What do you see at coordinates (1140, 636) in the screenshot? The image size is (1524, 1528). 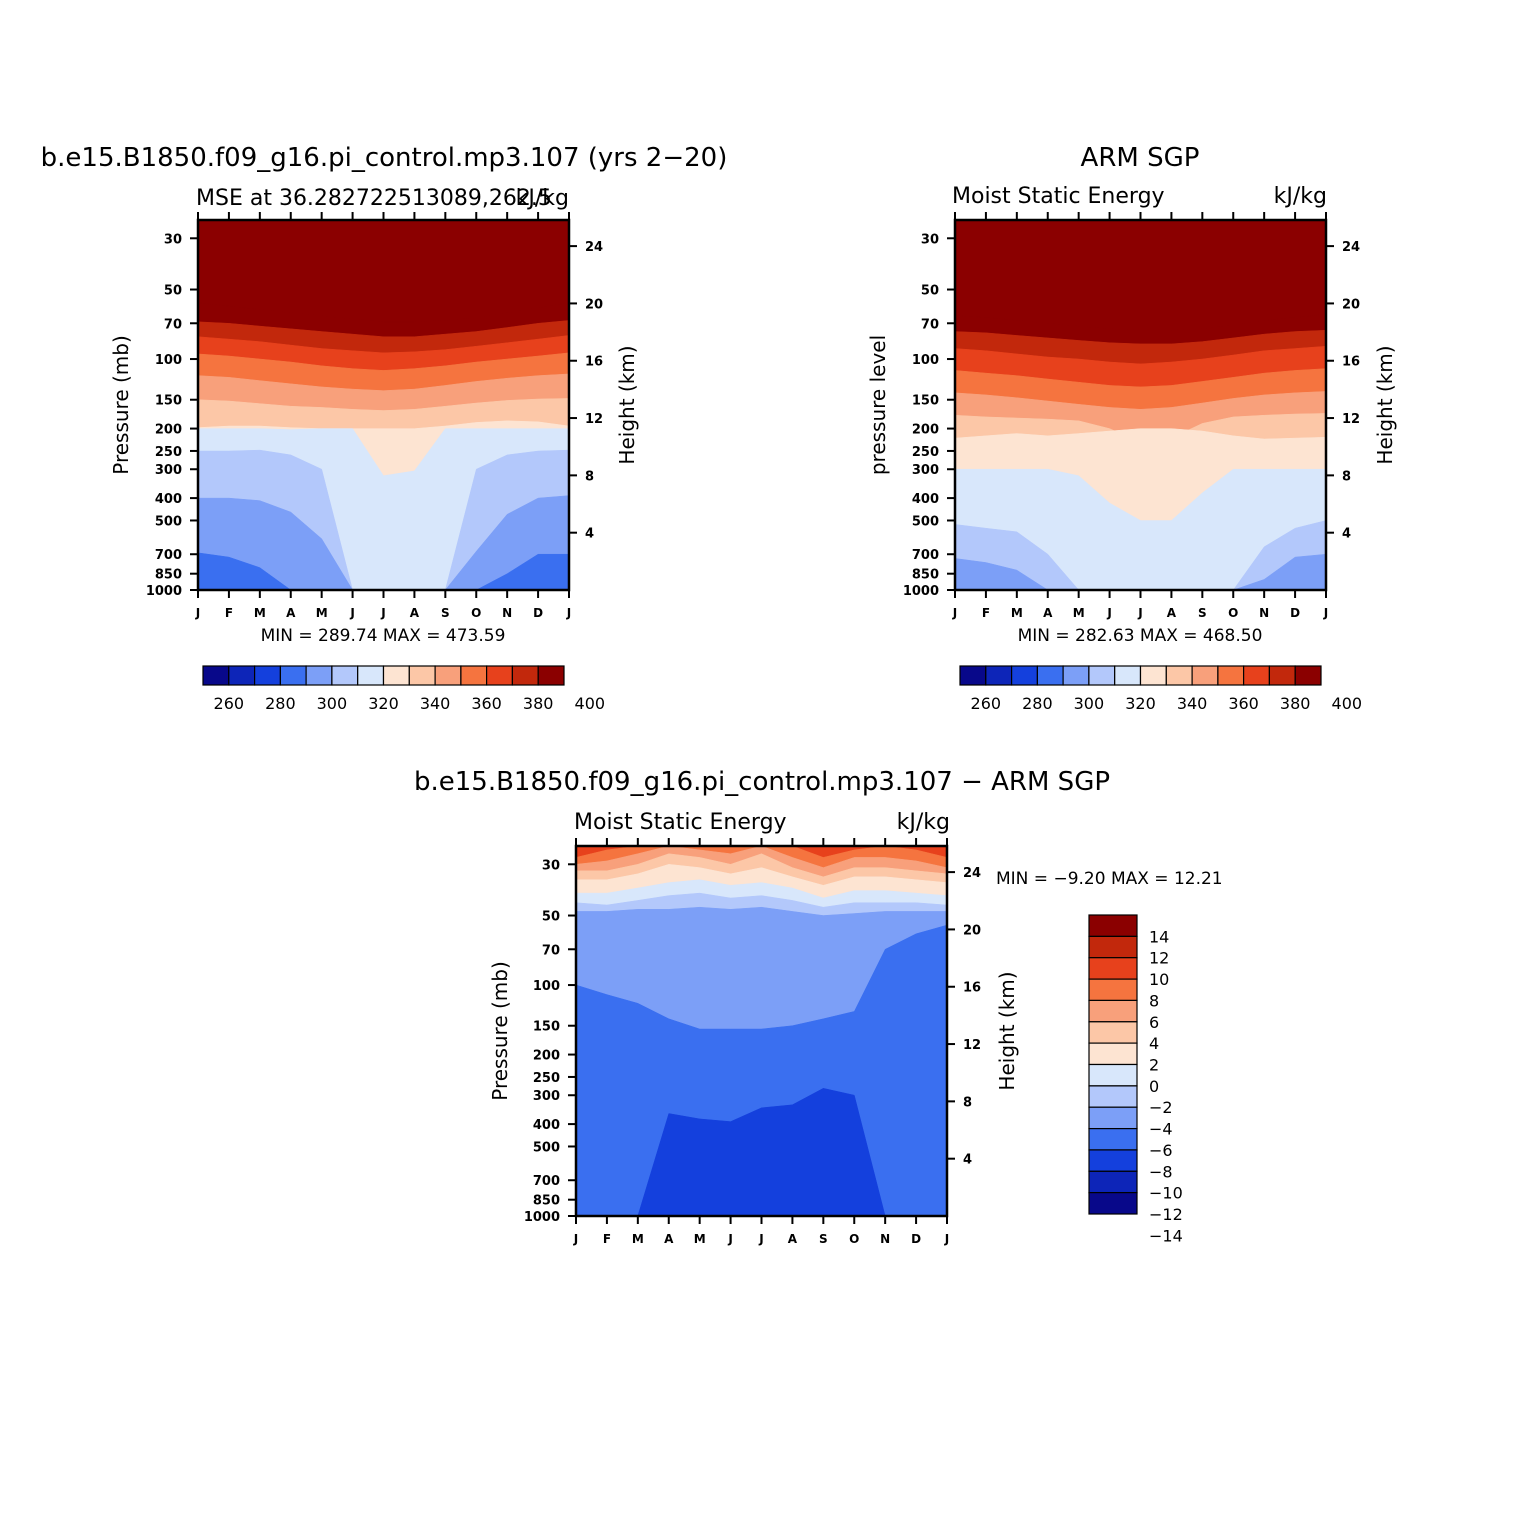 I see `panel-obs-minmax: MIN = 282.63 MAX = 468.50` at bounding box center [1140, 636].